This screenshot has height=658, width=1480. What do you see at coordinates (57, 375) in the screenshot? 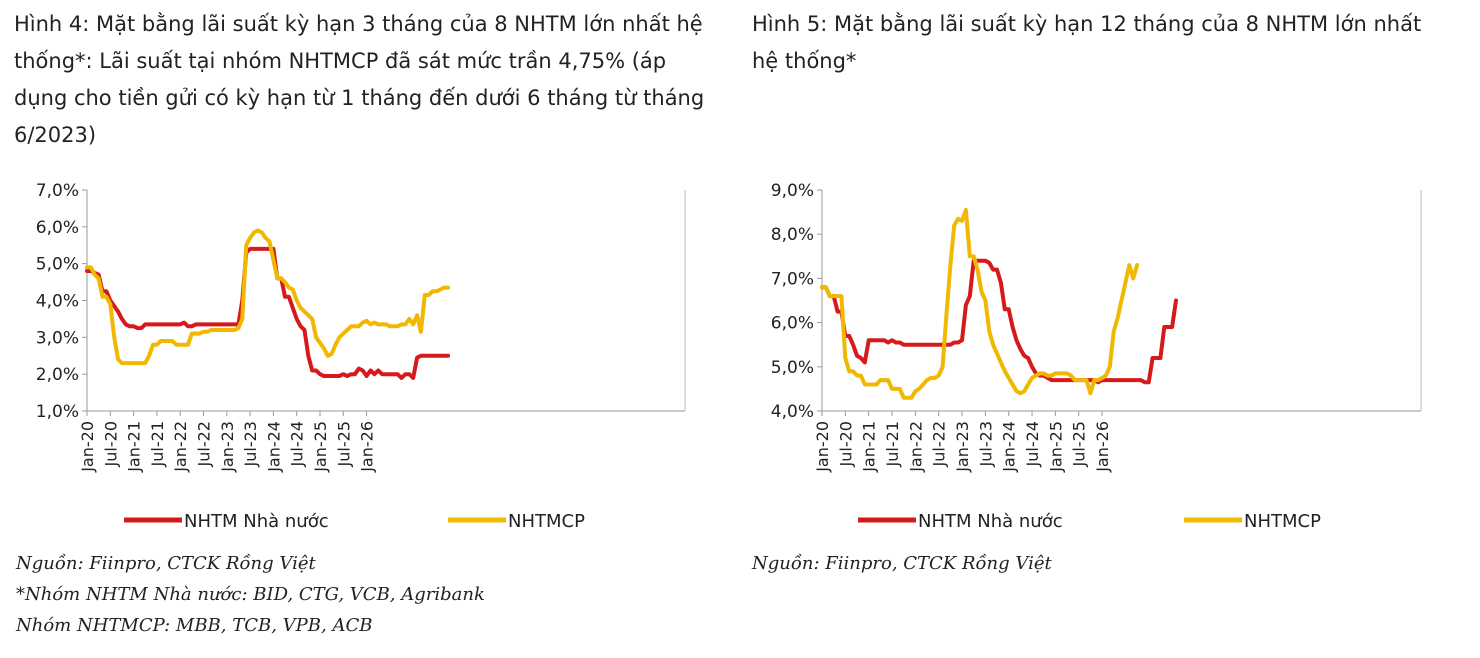
I see `y-tick-label: 2,0%` at bounding box center [57, 375].